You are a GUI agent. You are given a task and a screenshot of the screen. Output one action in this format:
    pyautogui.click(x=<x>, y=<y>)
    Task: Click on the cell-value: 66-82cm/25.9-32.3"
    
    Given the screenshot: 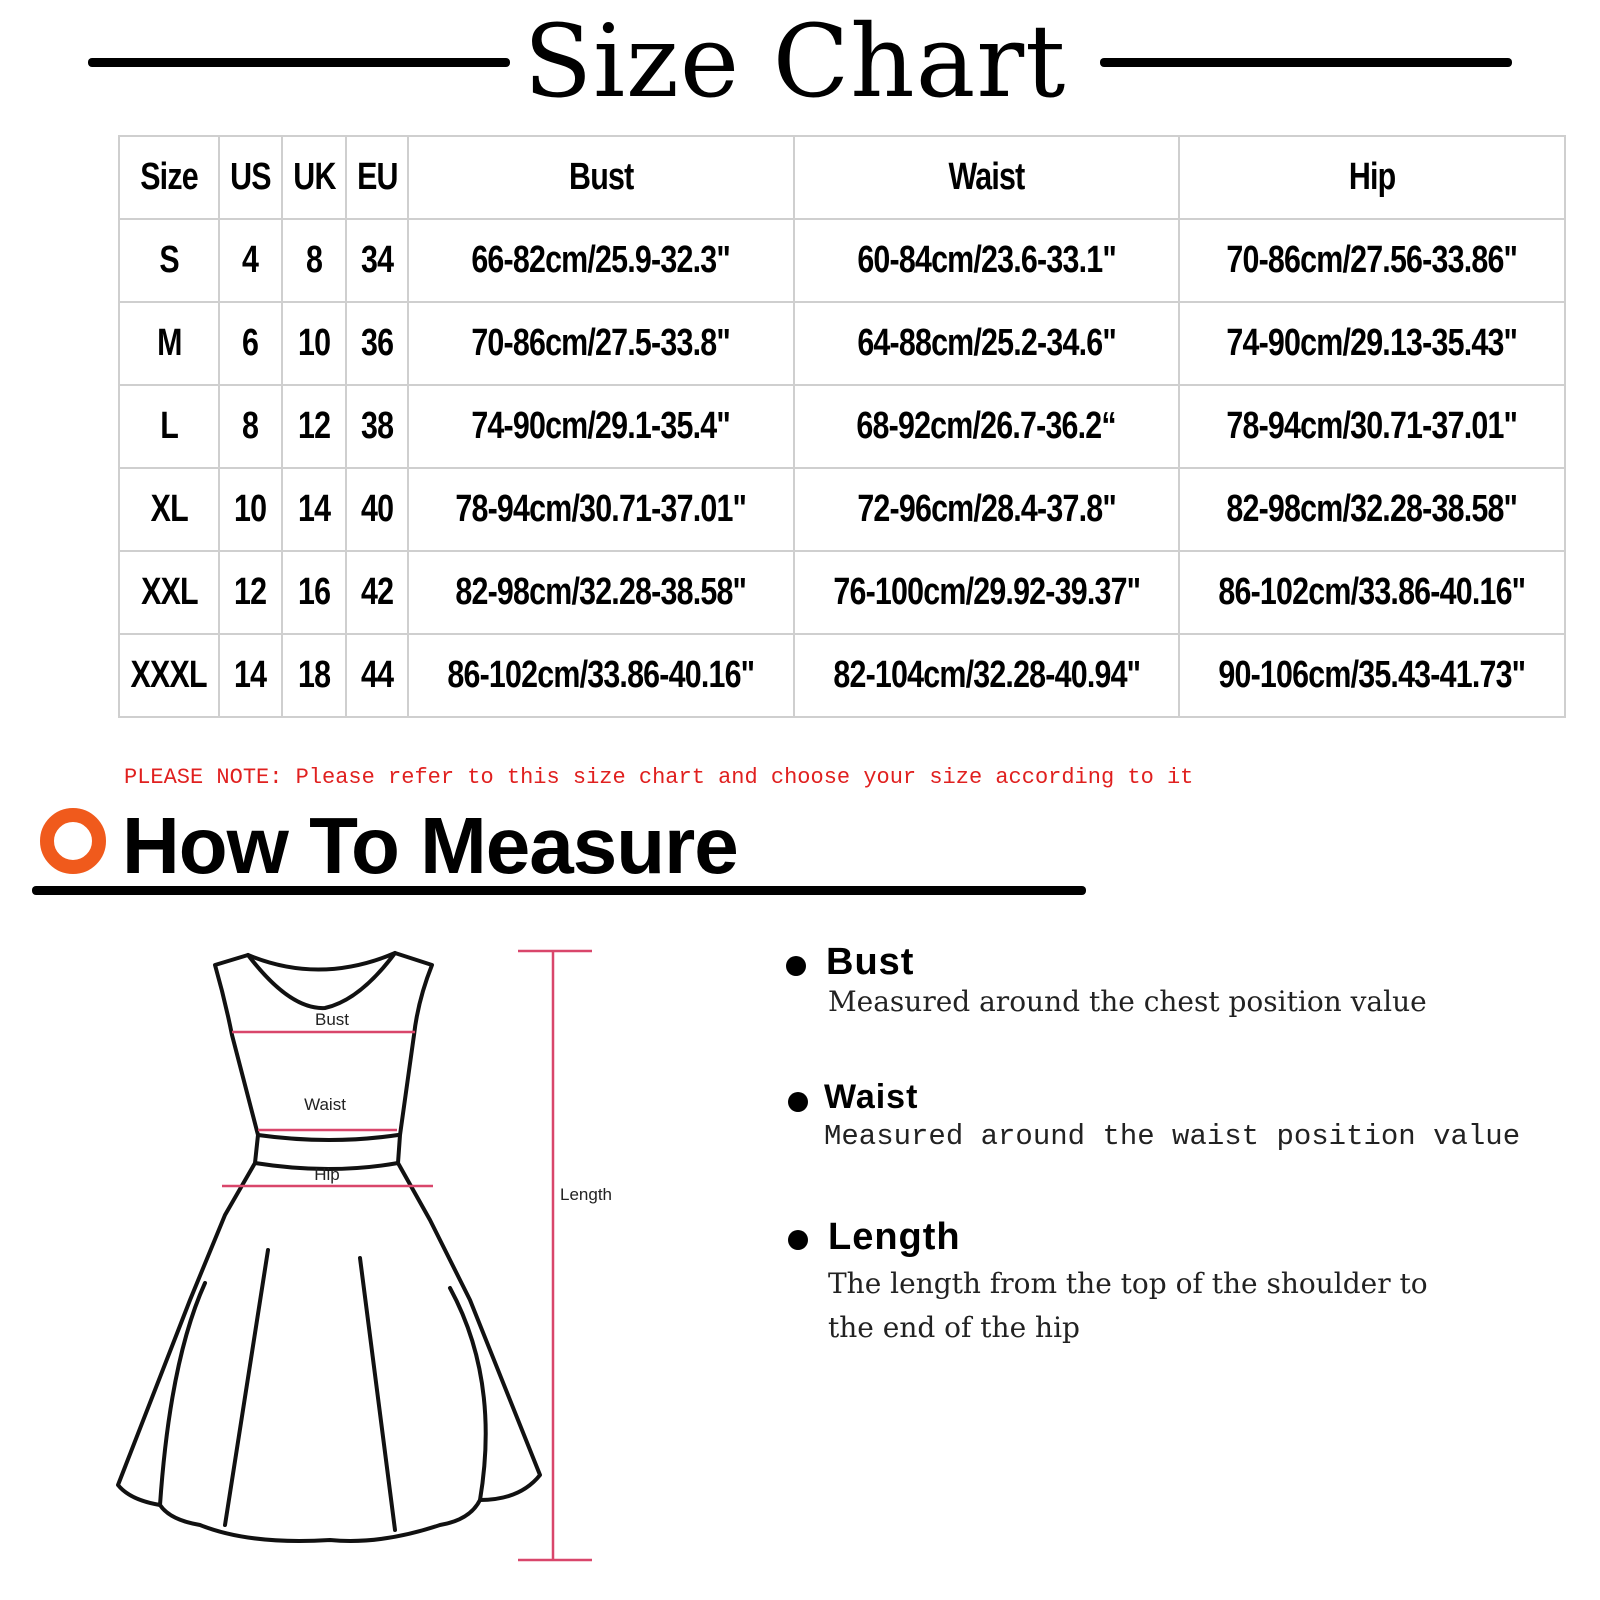 What is the action you would take?
    pyautogui.click(x=601, y=260)
    